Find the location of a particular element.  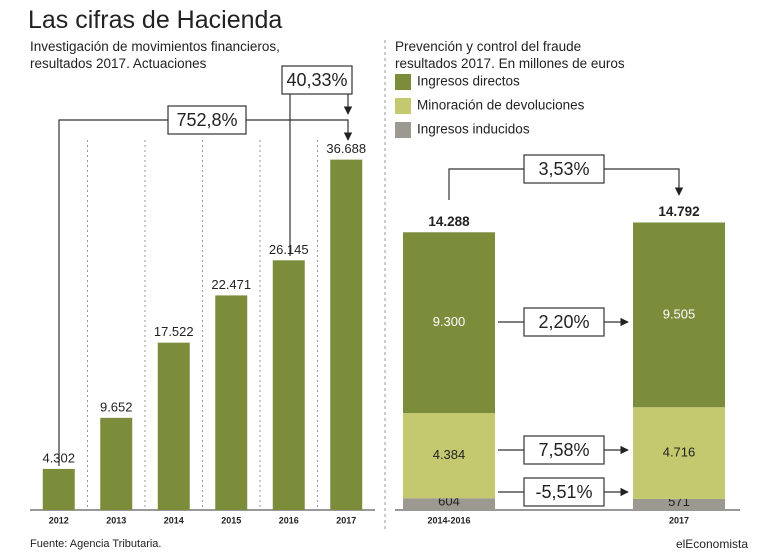

value-label: 4.384 is located at coordinates (449, 454).